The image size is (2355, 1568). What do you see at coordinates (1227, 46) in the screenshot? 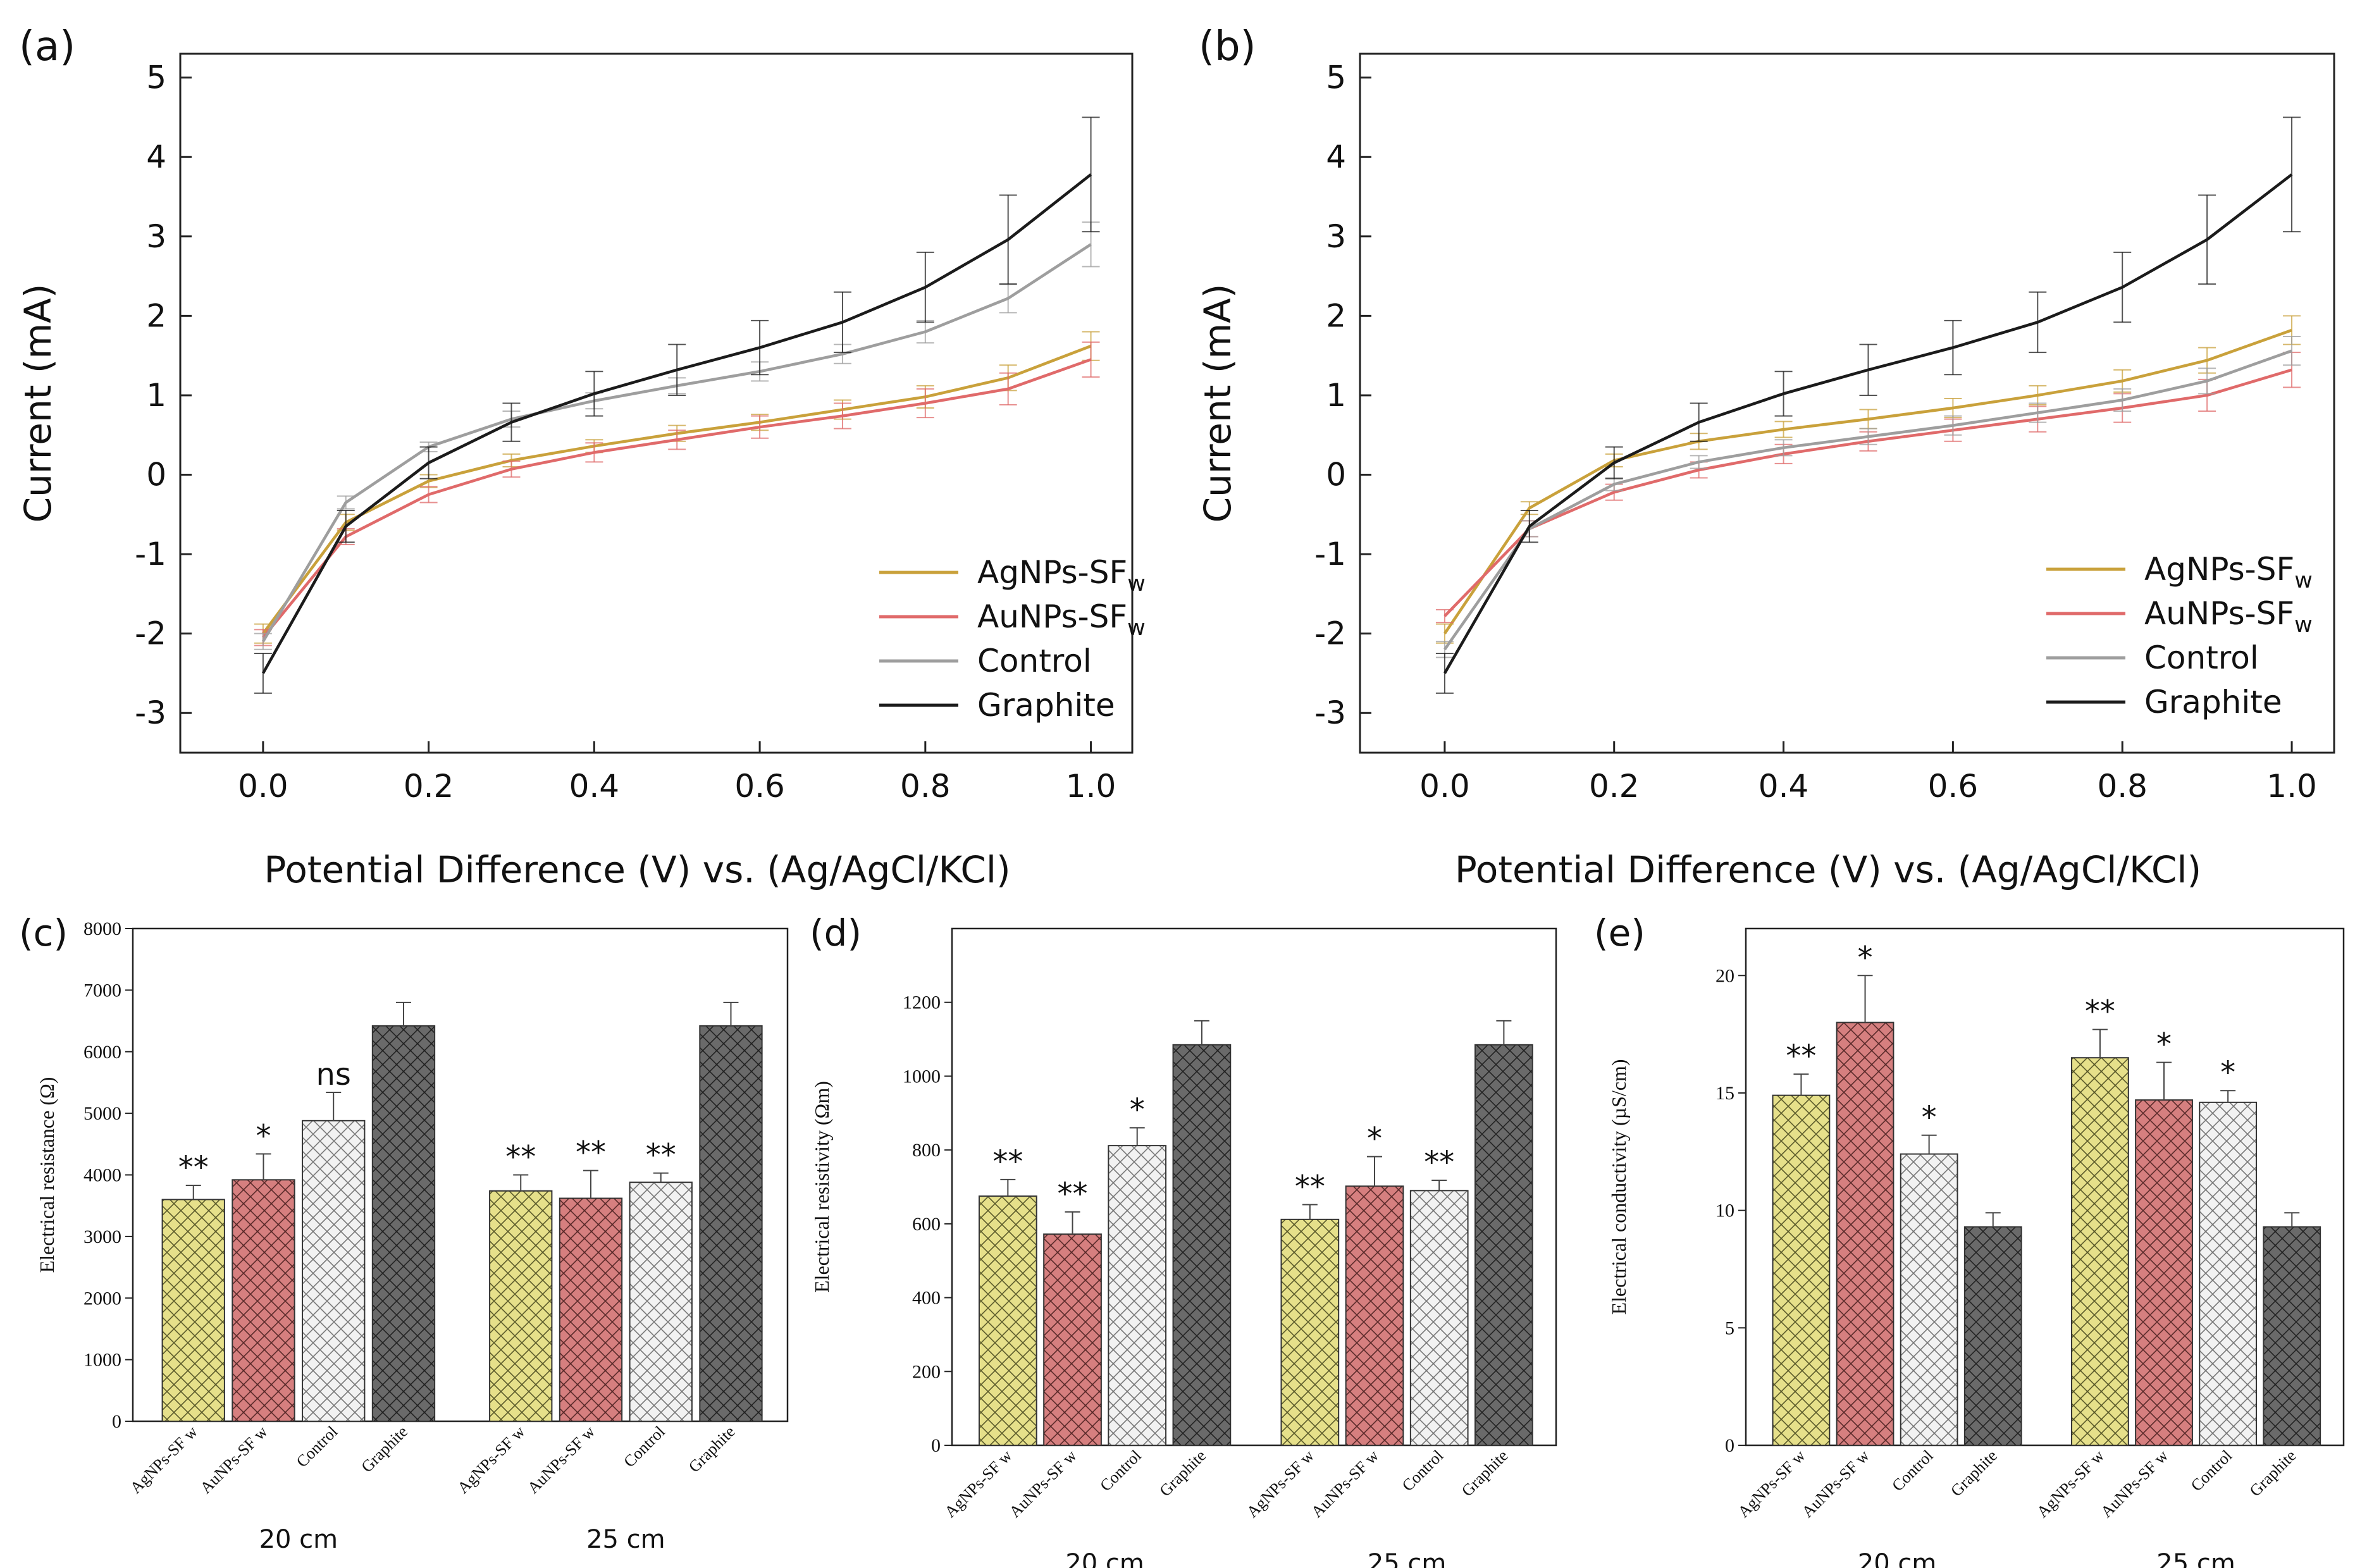
I see `panel-label: (b)` at bounding box center [1227, 46].